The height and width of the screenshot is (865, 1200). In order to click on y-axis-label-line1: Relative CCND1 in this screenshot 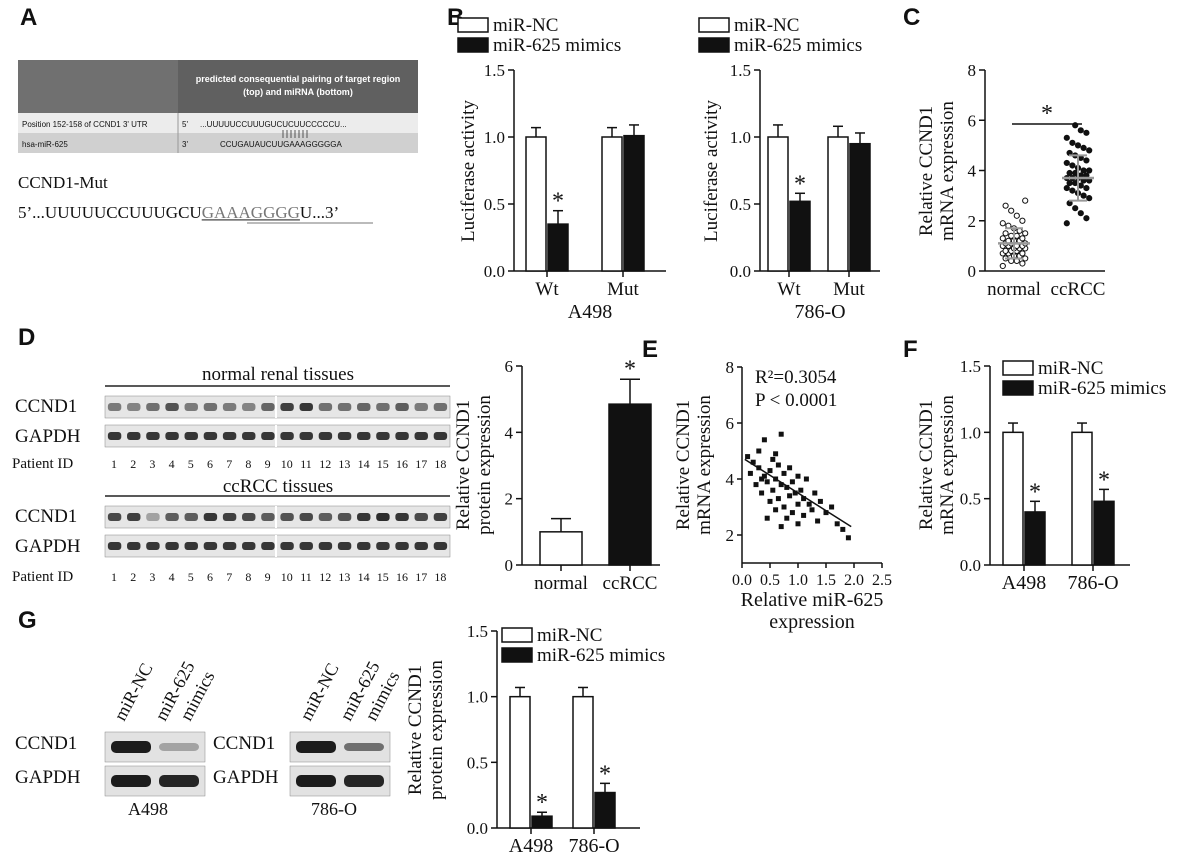, I will do `click(463, 465)`.